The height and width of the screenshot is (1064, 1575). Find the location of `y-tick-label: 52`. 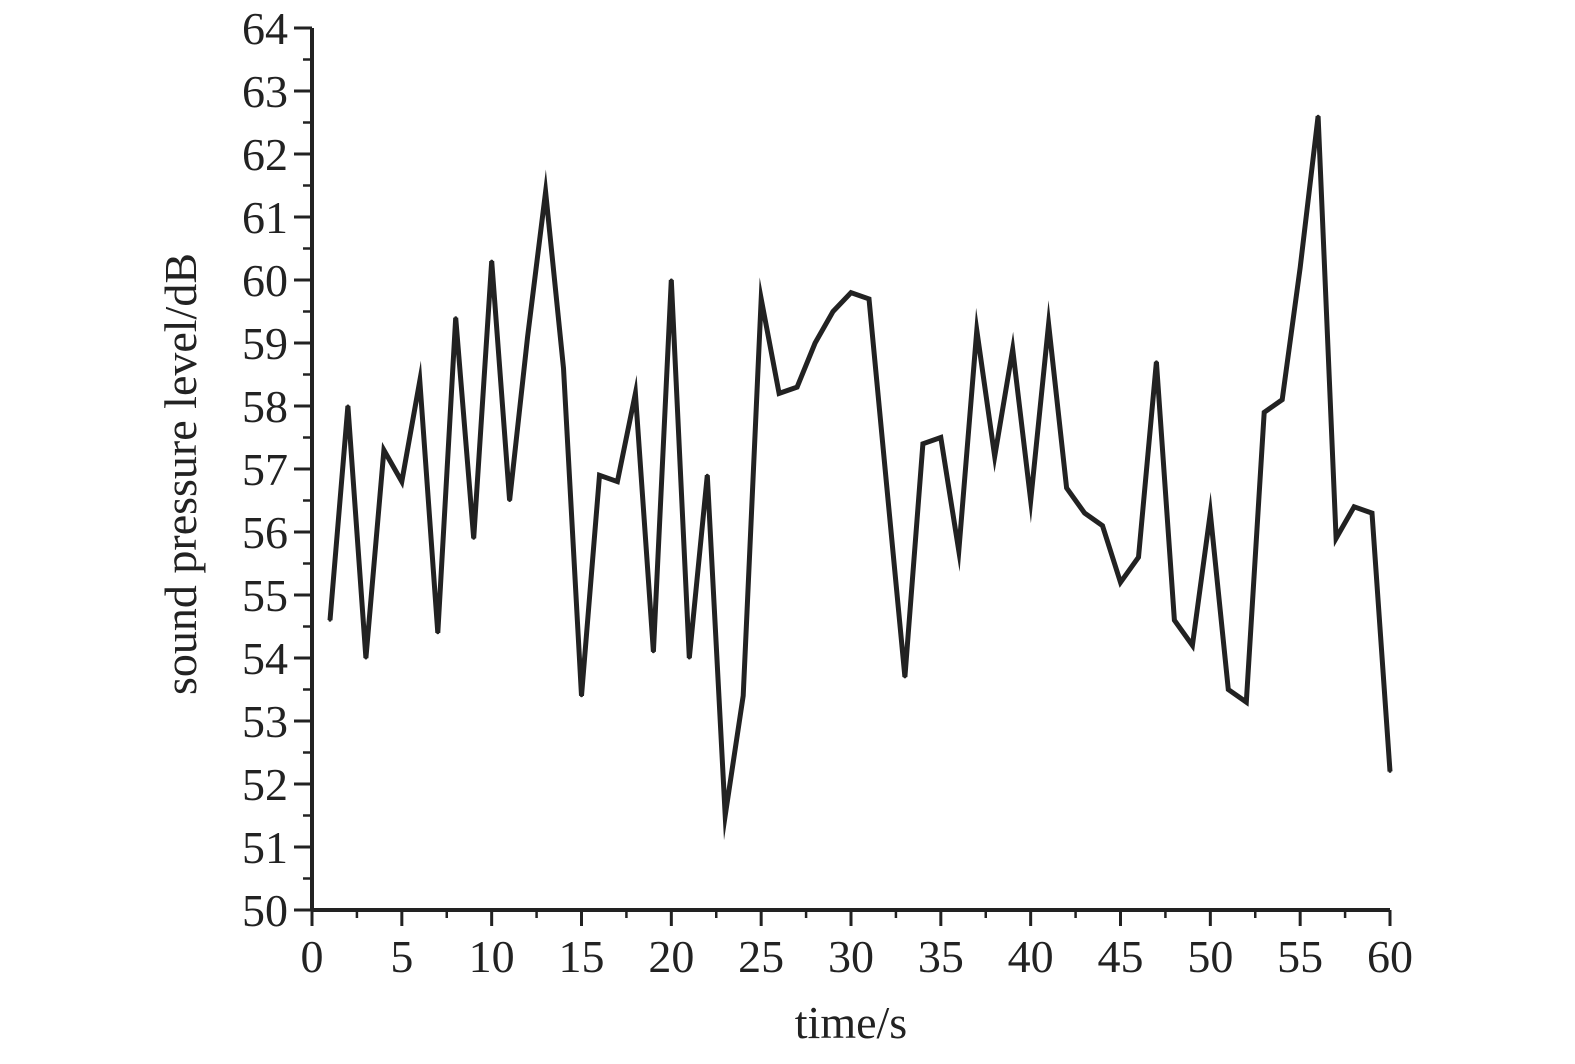

y-tick-label: 52 is located at coordinates (265, 784).